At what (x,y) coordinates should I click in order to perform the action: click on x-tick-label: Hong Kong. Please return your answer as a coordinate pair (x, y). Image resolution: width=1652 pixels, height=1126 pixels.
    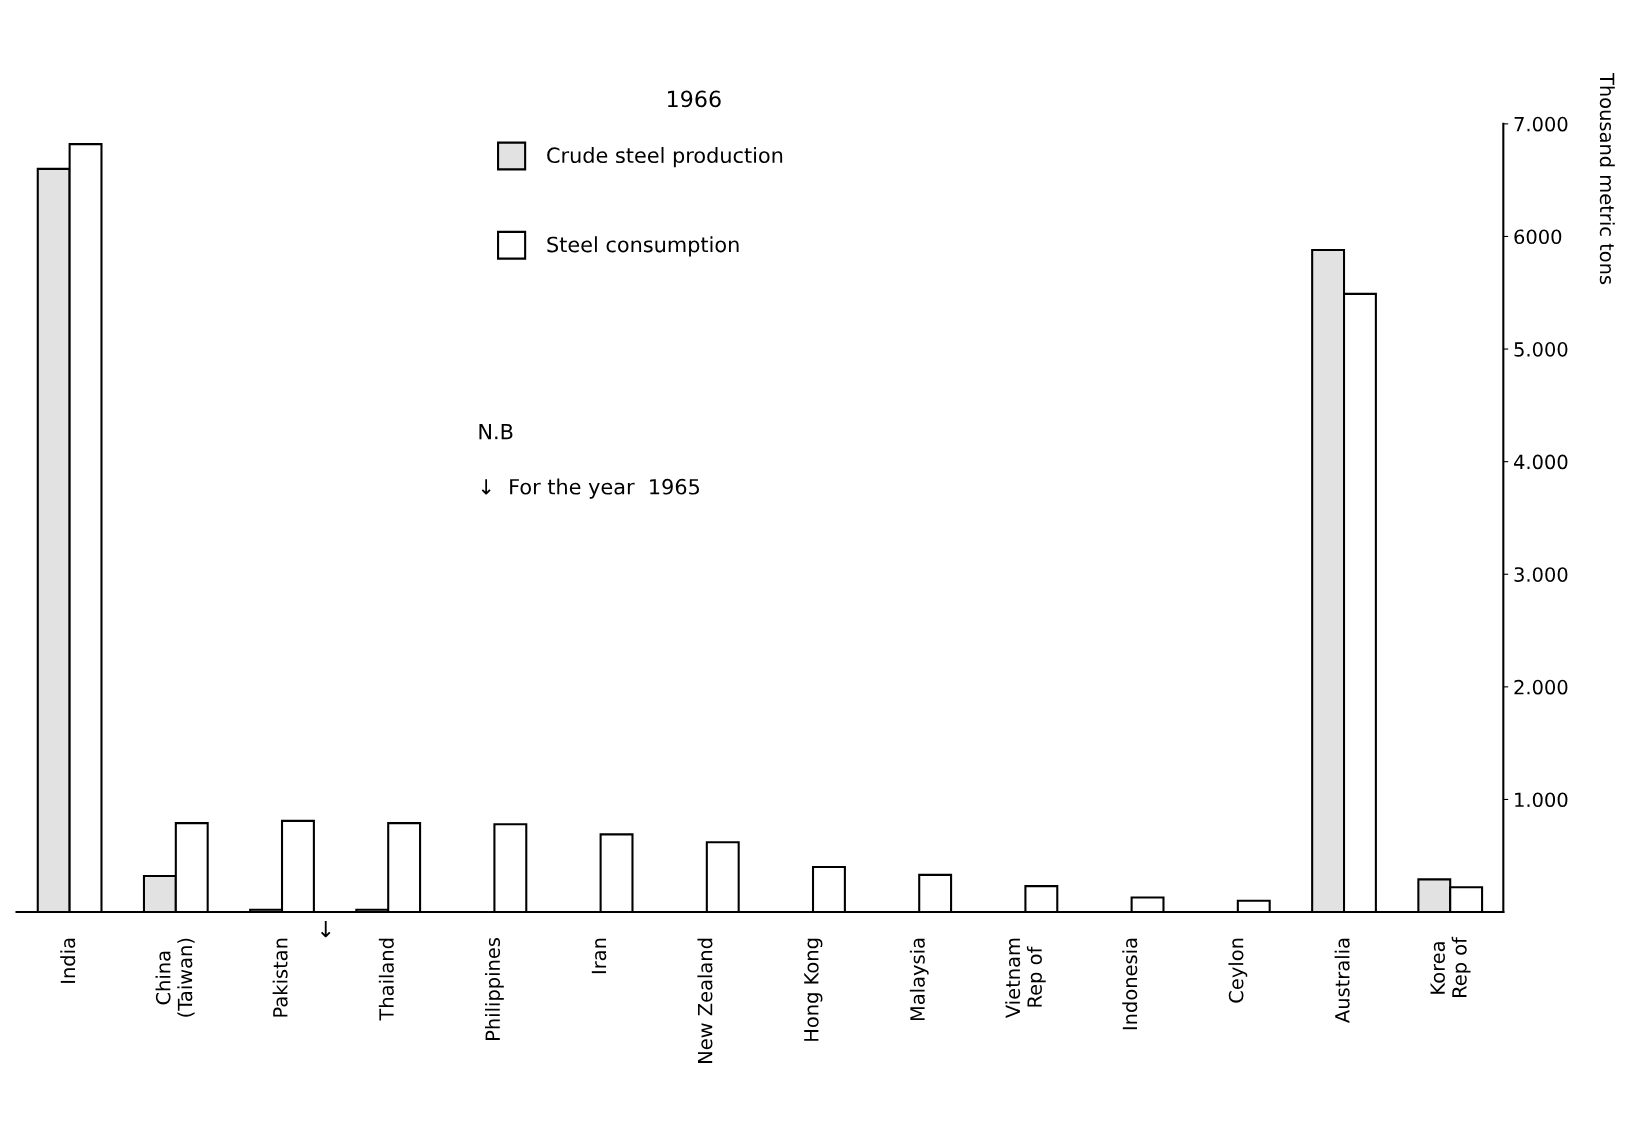
    Looking at the image, I should click on (813, 989).